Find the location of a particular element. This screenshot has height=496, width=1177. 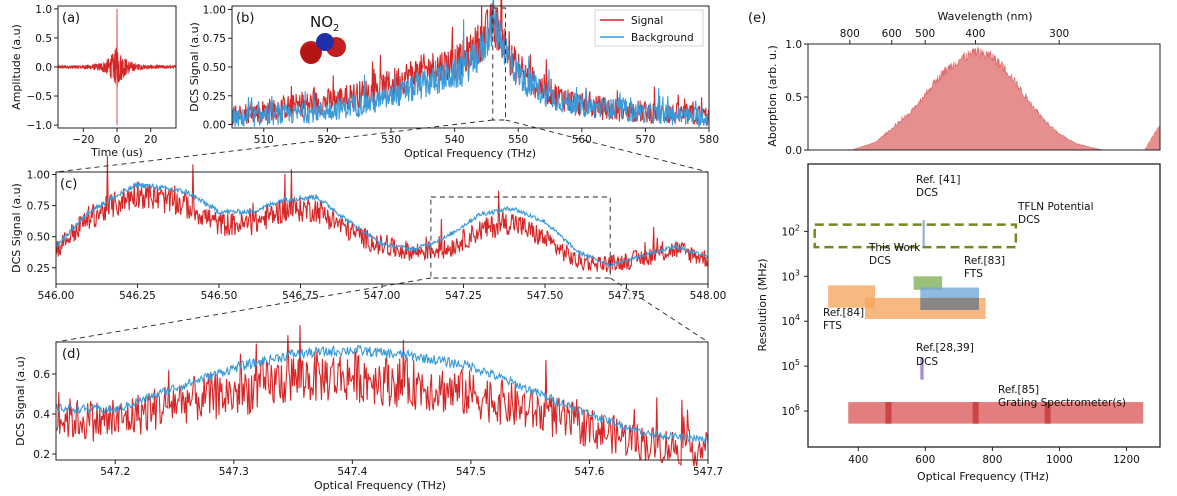

panel-e-top-wavelength-ticks: 800 600 500 400 300 is located at coordinates (954, 36).